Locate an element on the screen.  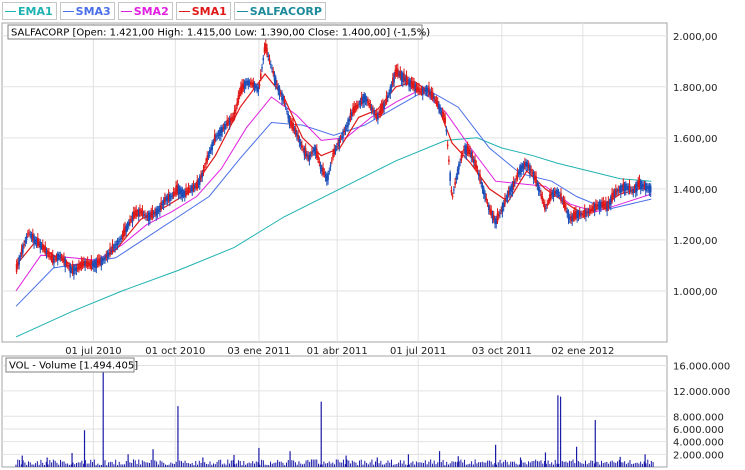
legend-label: SALFACORP is located at coordinates (285, 11).